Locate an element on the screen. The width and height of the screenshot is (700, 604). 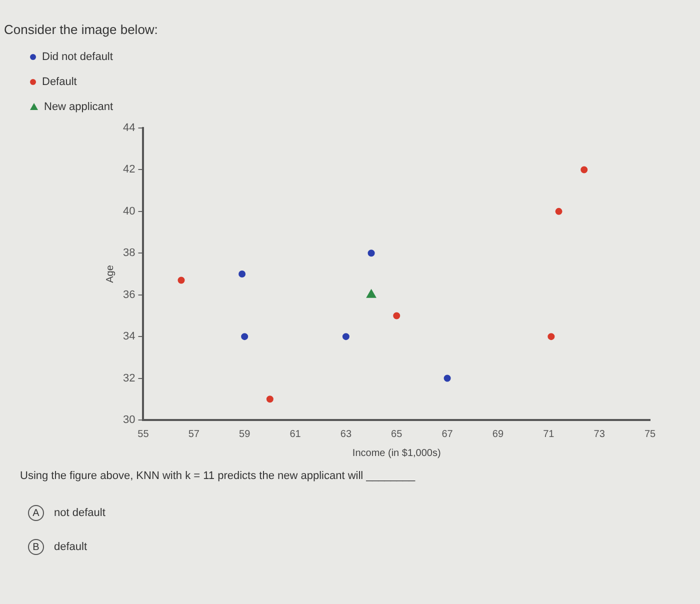
text: A is located at coordinates (36, 513).